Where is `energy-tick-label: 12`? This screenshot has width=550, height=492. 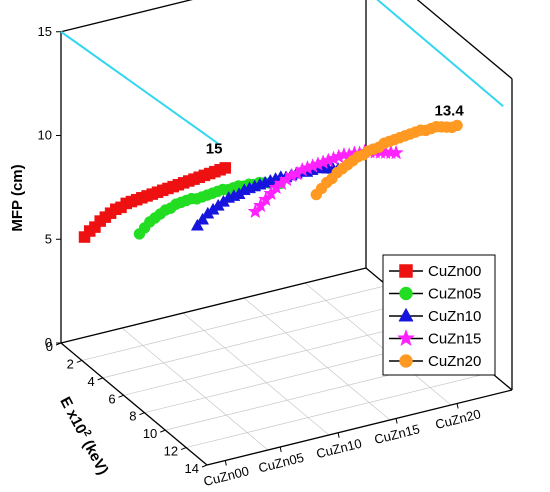
energy-tick-label: 12 is located at coordinates (171, 451).